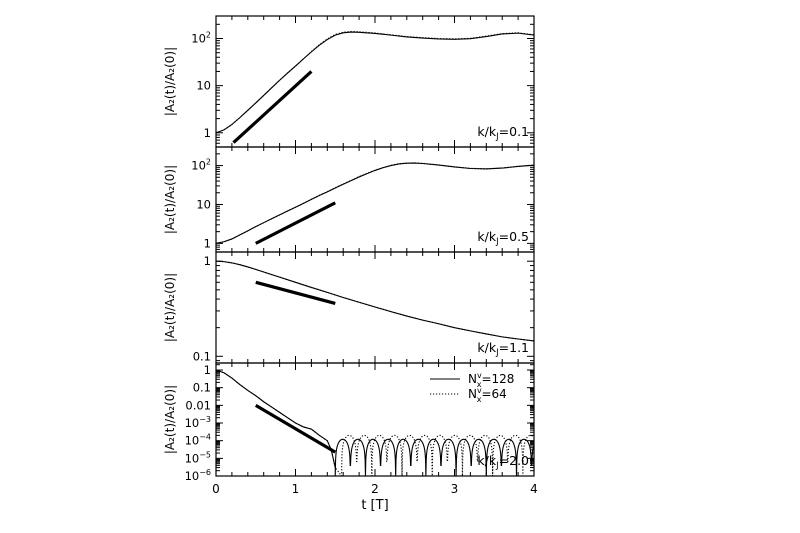  I want to click on panel-2: 1 10 10² |A₂(t)/A₂(0)| k/kJ=0.5, so click(349, 199).